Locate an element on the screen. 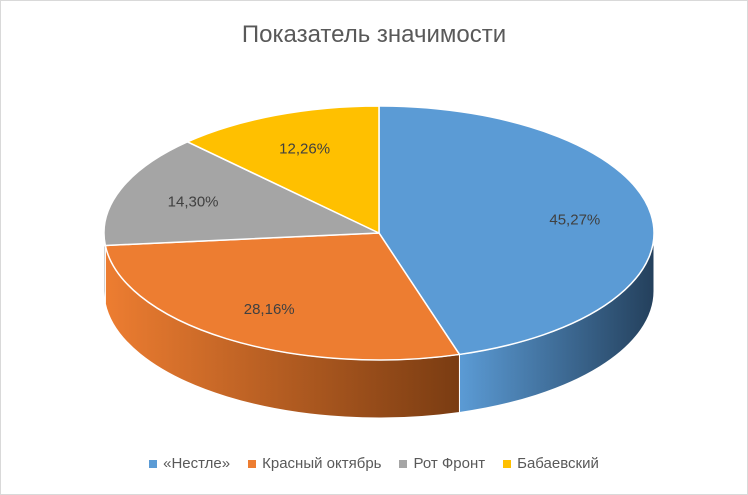 The height and width of the screenshot is (495, 748). data-label-1: 28,16% is located at coordinates (269, 309).